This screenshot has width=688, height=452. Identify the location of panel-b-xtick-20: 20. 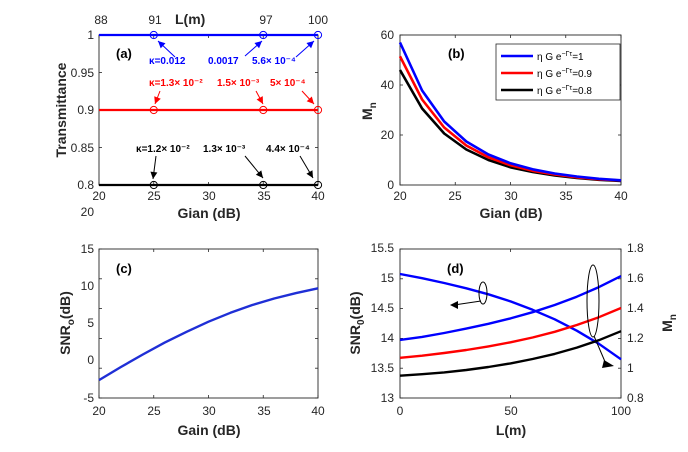
(400, 196).